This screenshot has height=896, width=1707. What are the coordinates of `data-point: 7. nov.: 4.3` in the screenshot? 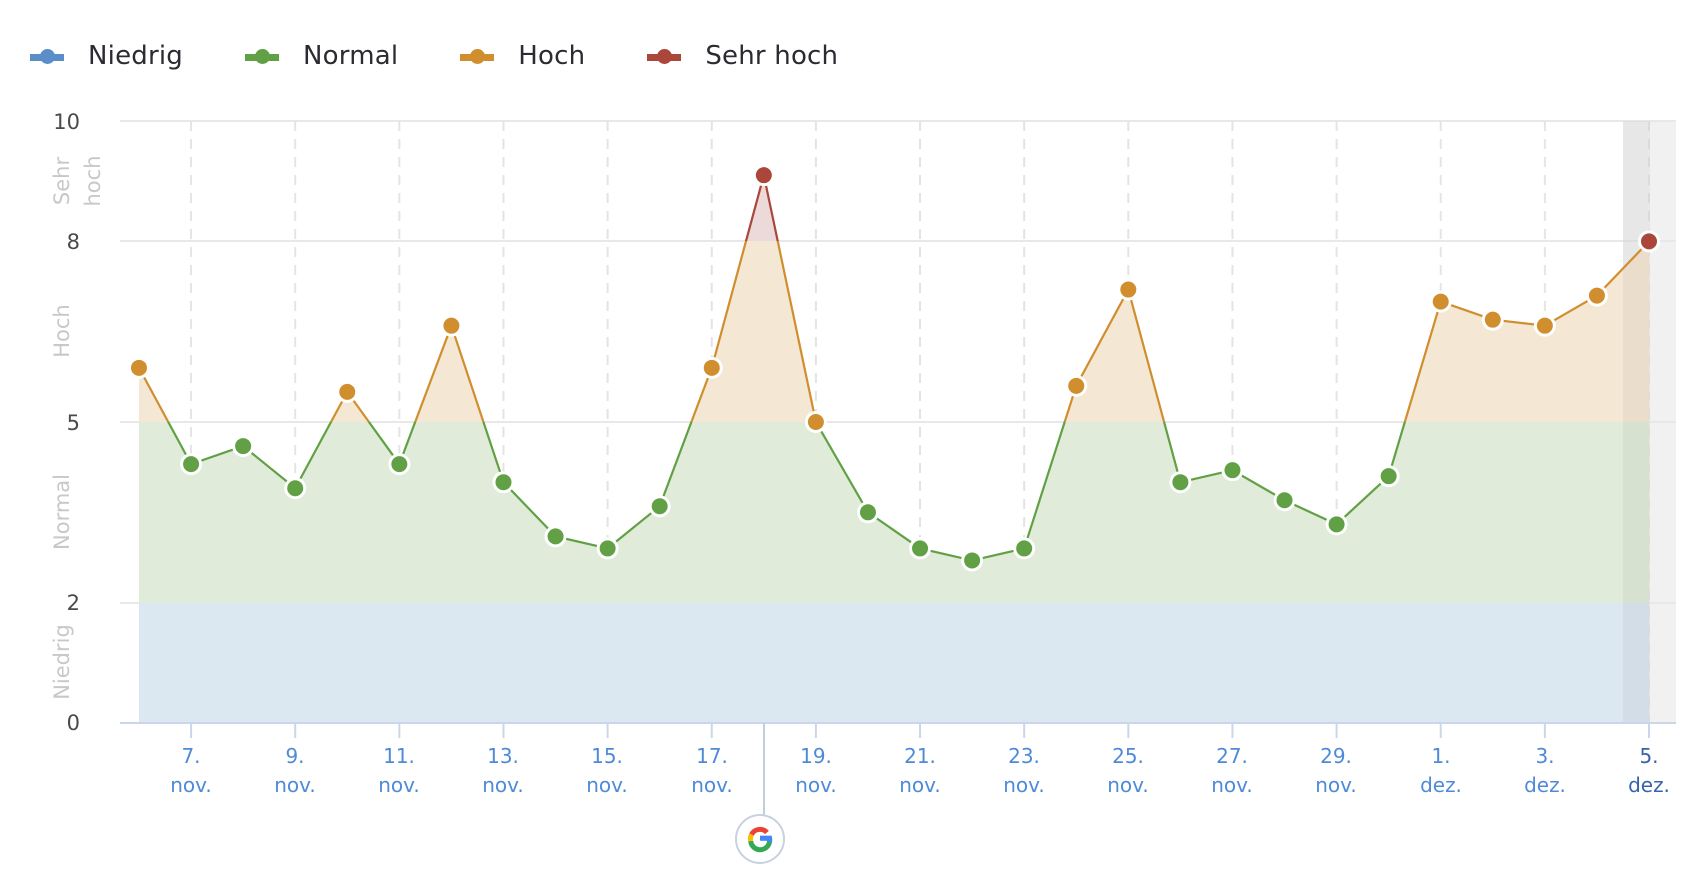 It's located at (191, 464).